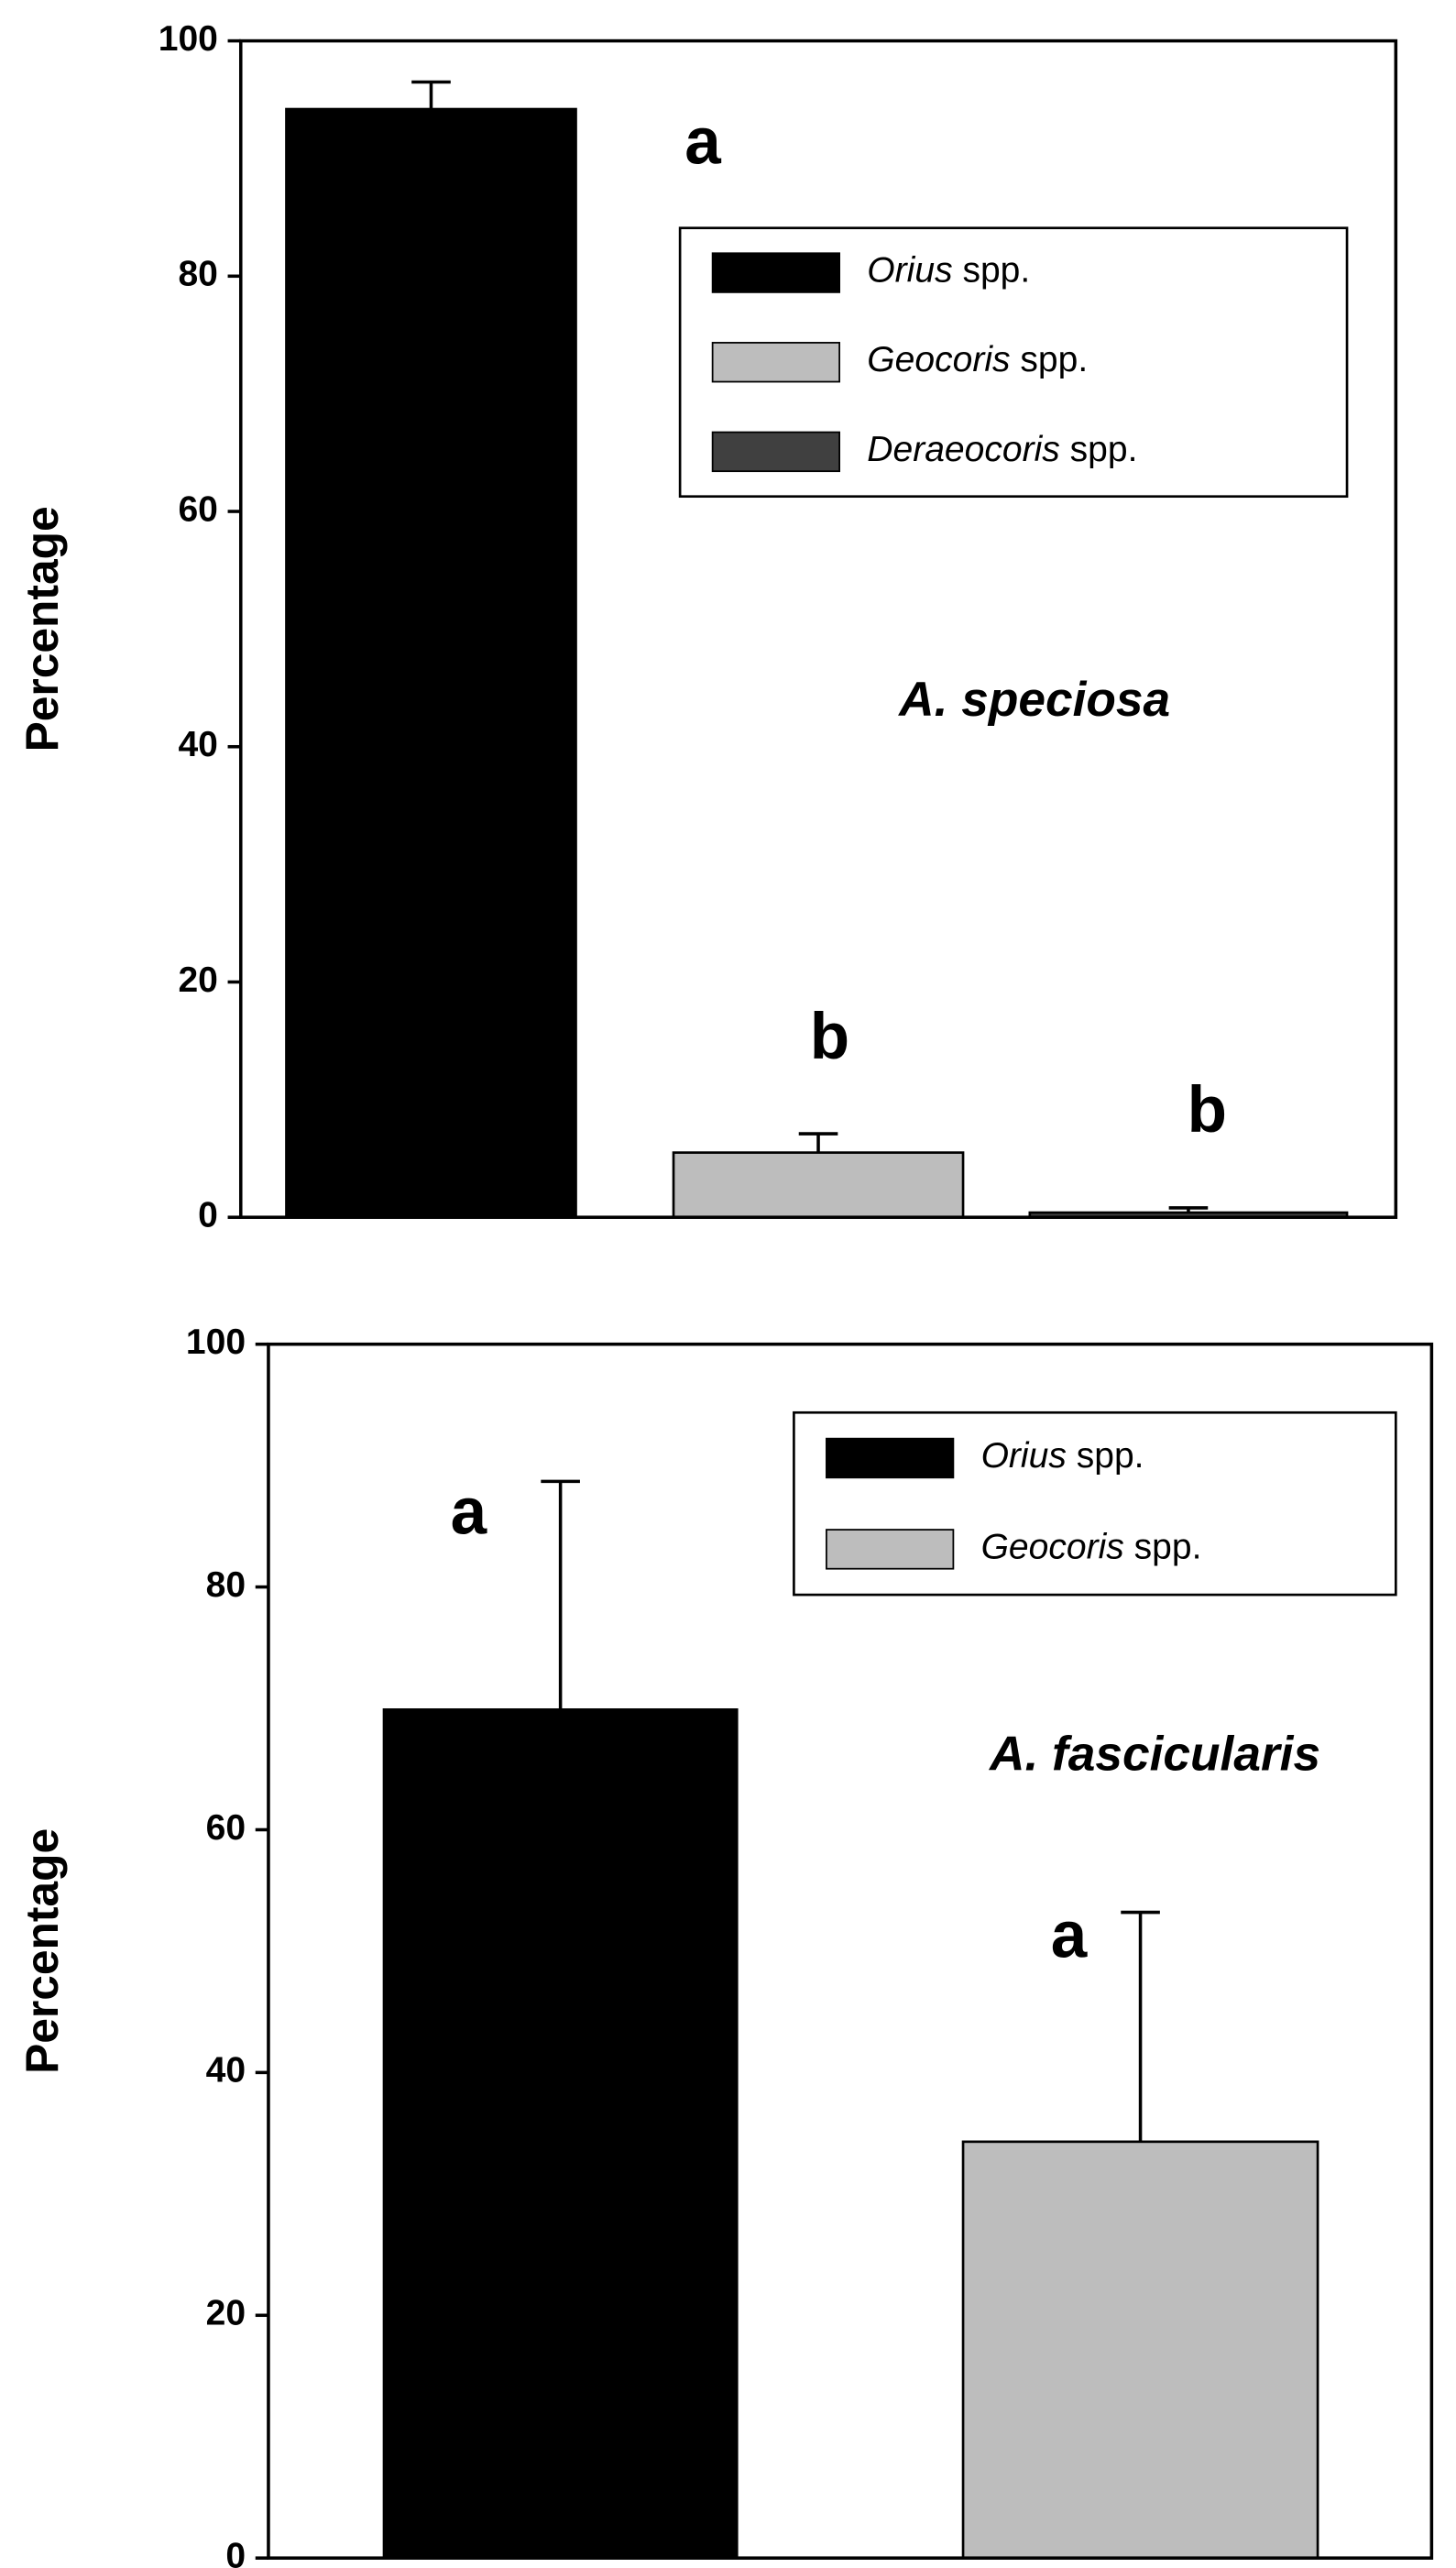 Image resolution: width=1456 pixels, height=2568 pixels. Describe the element at coordinates (1033, 700) in the screenshot. I see `annotation: A. speciosa` at that location.